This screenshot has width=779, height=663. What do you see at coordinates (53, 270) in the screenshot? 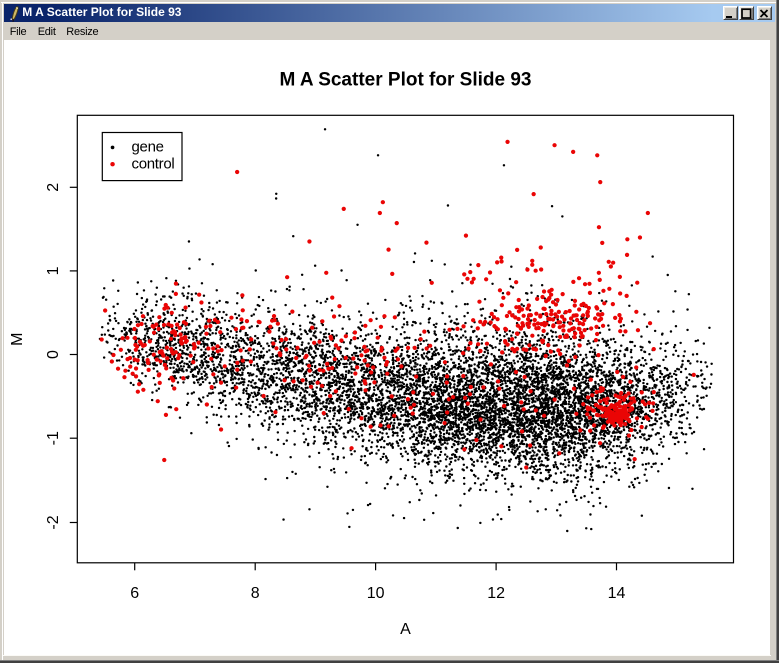
I see `svg-text: 1` at bounding box center [53, 270].